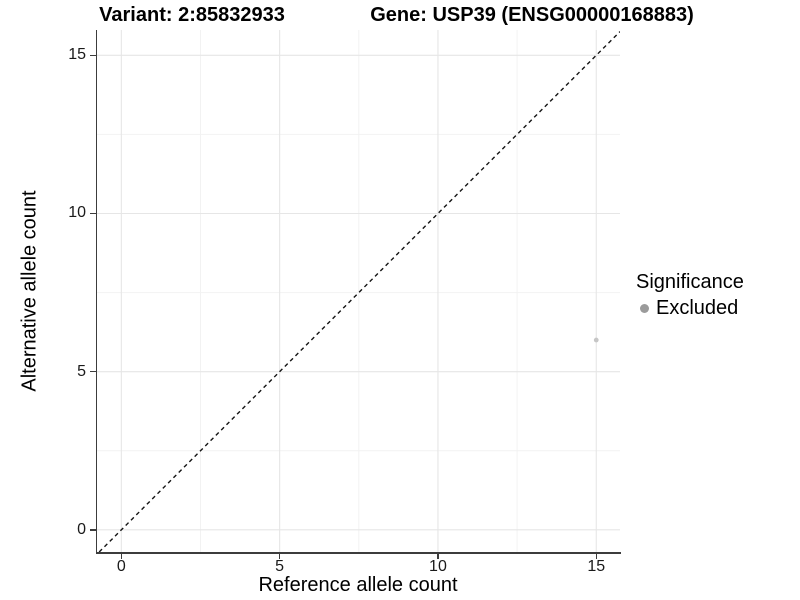  Describe the element at coordinates (121, 566) in the screenshot. I see `x-tick-label: 0` at that location.